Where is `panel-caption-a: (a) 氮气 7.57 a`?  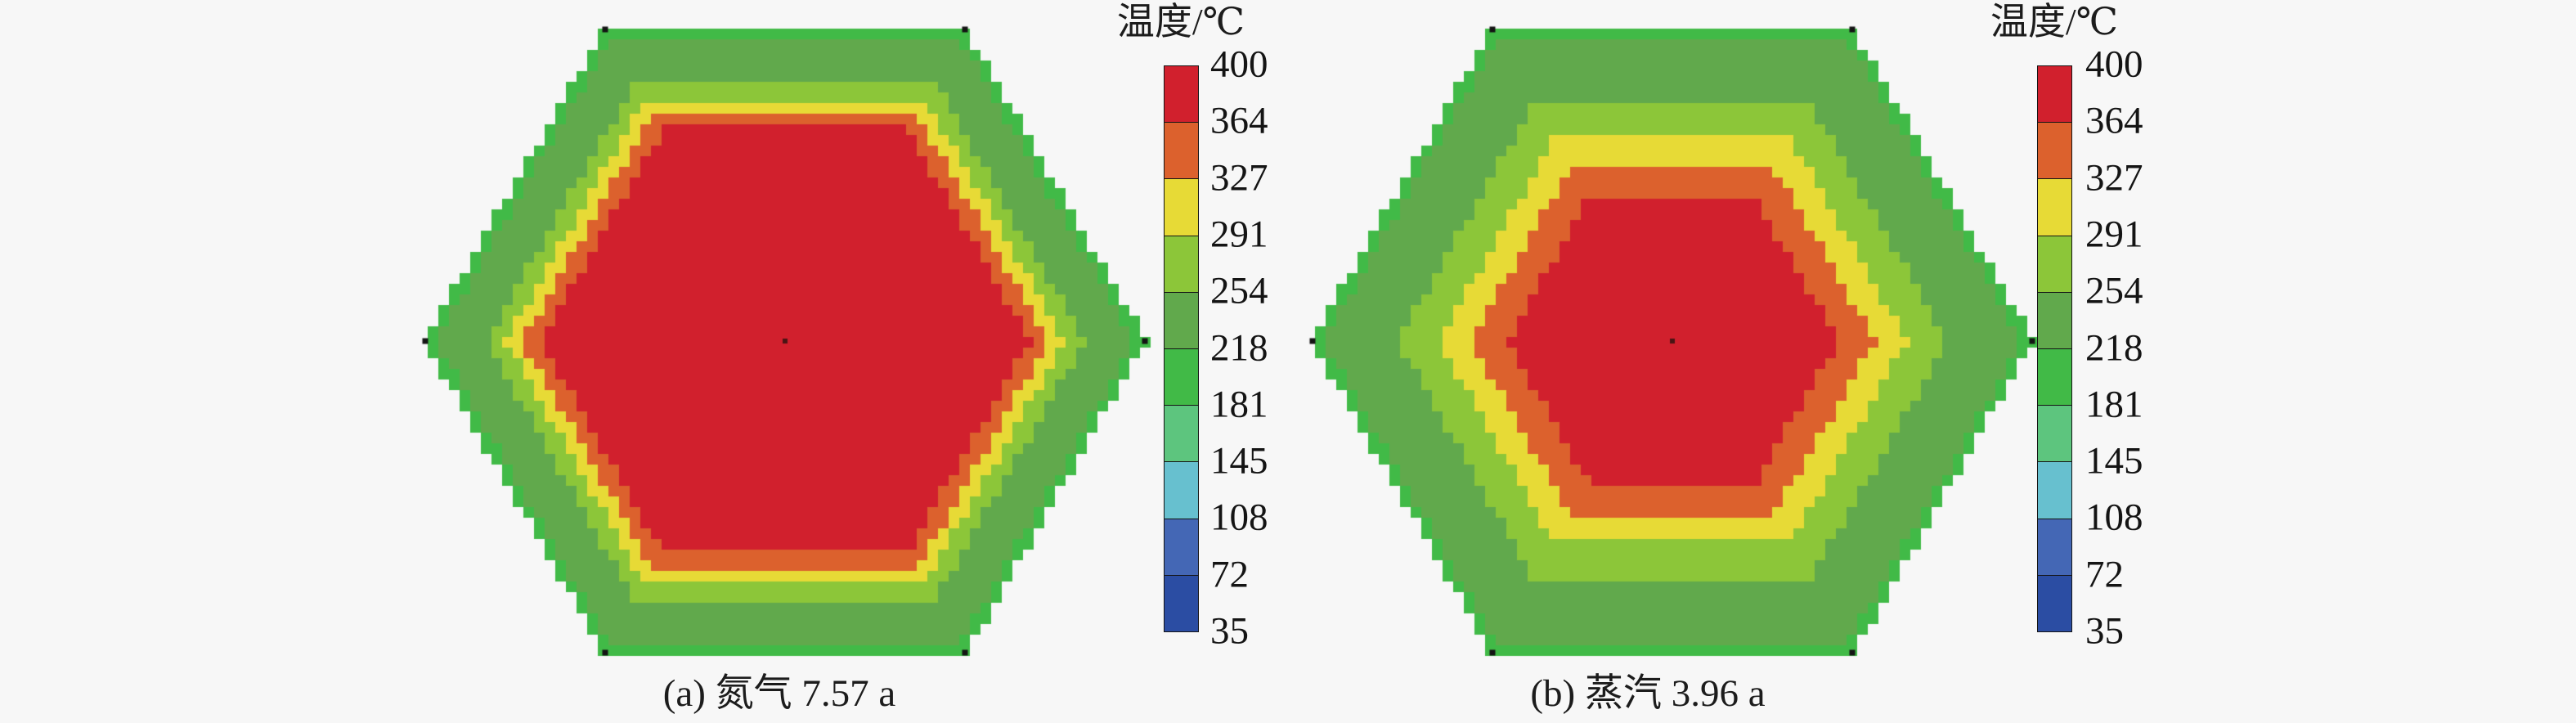
panel-caption-a: (a) 氮气 7.57 a is located at coordinates (779, 694).